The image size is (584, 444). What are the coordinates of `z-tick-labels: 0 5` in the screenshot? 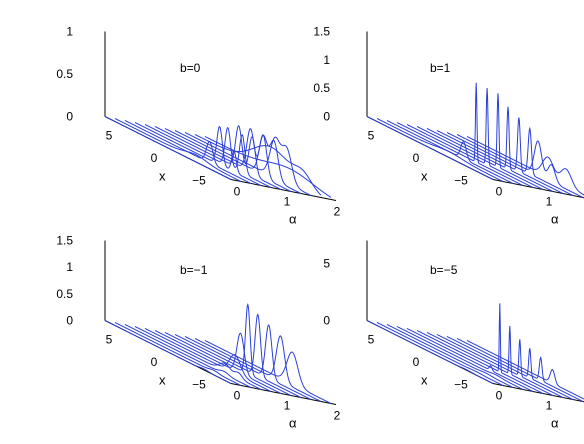 It's located at (326, 291).